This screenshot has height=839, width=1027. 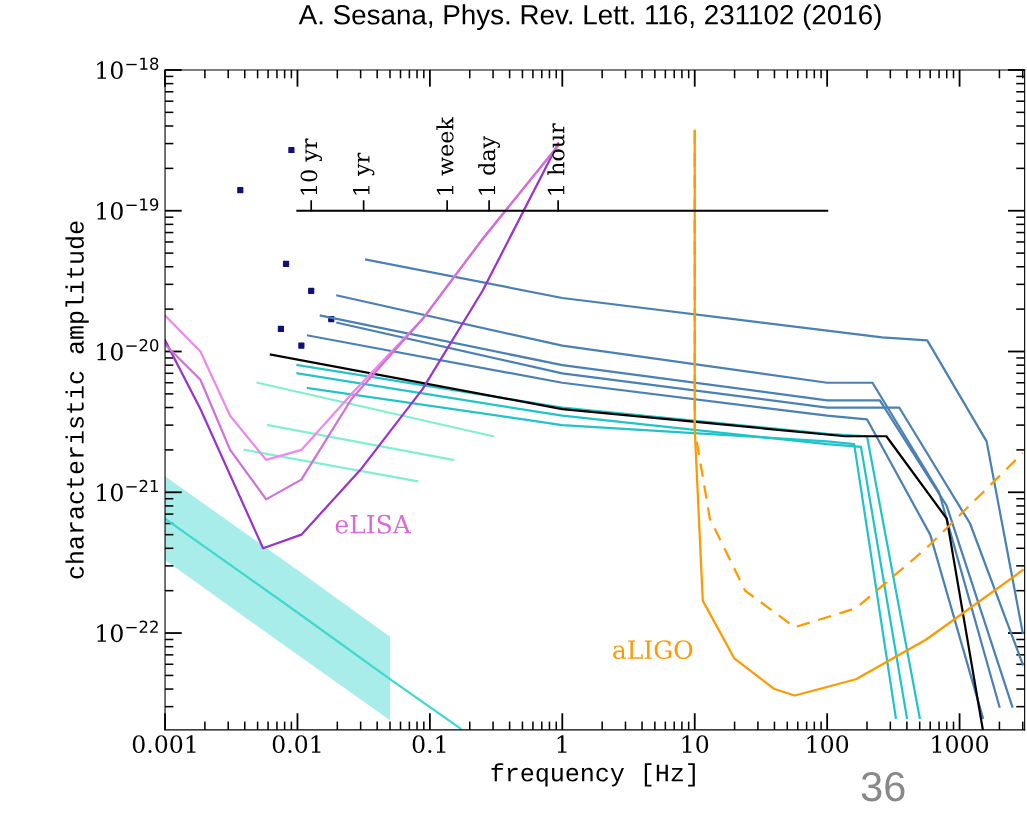 I want to click on y-tick-label: 10$^{−21}$, so click(x=127, y=490).